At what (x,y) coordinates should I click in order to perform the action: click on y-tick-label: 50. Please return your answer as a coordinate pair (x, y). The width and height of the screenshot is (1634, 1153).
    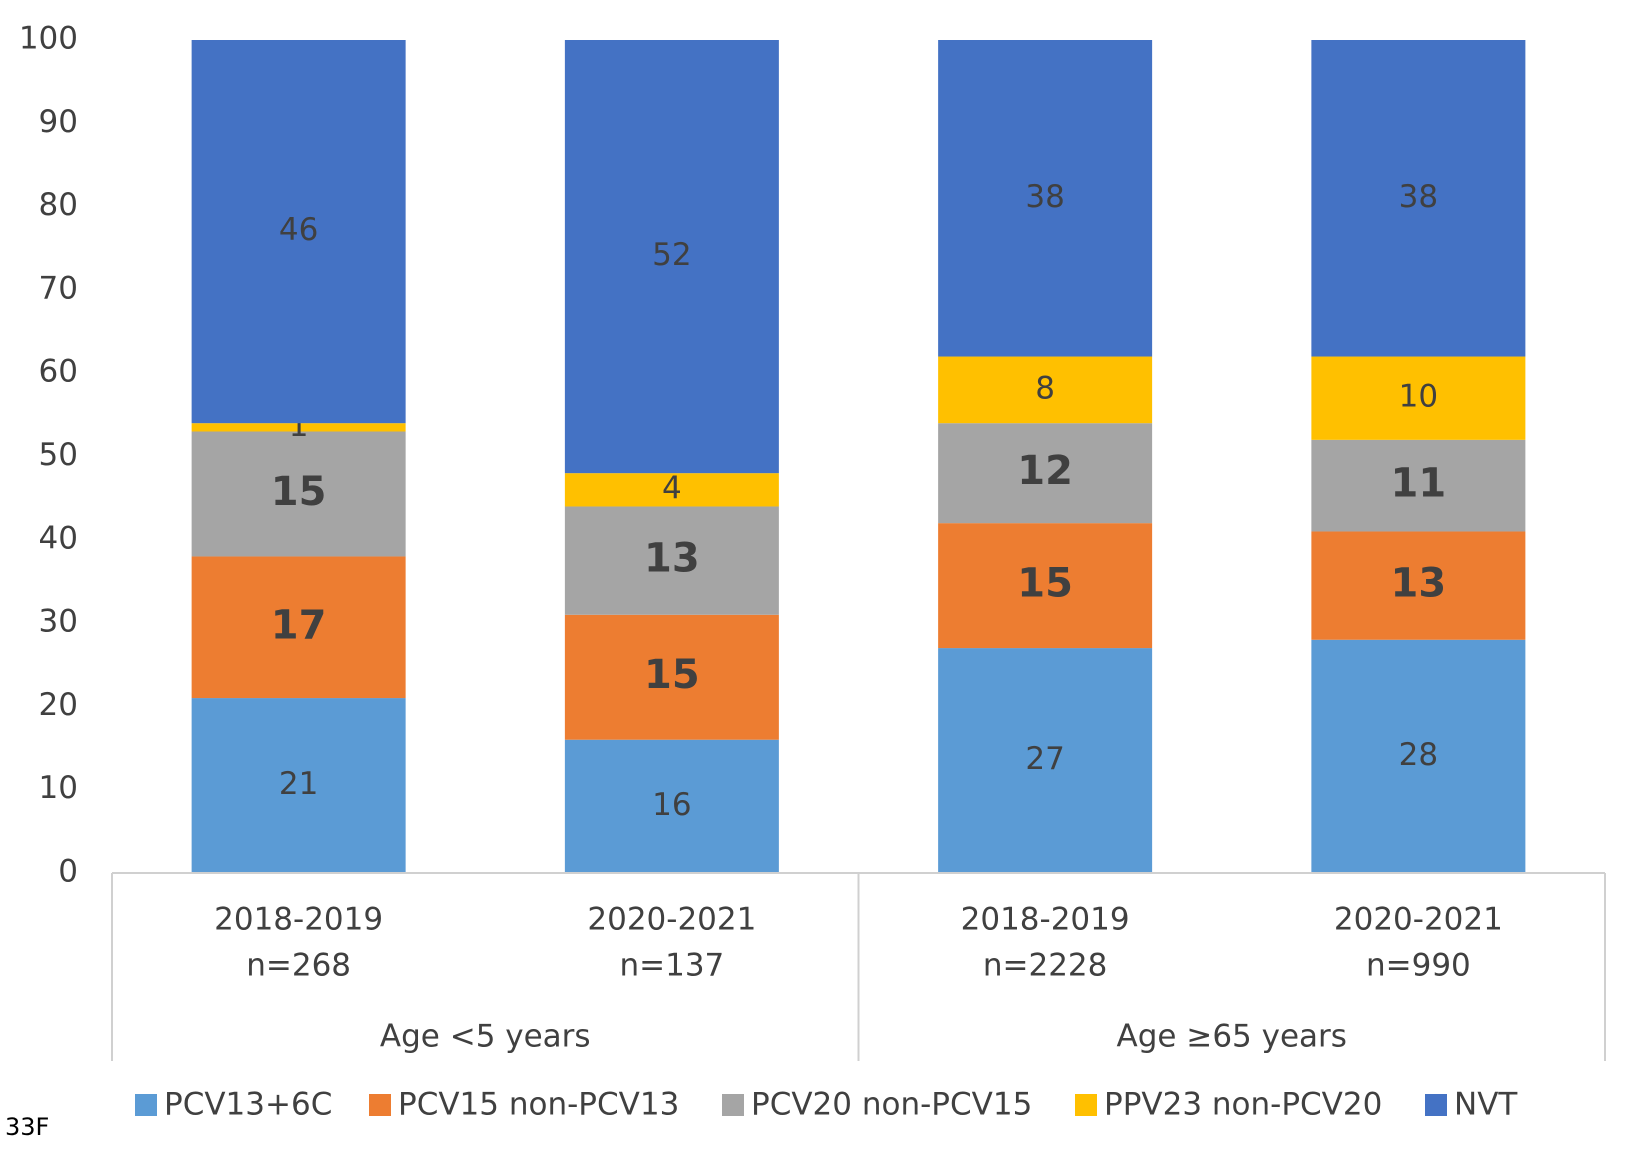
    Looking at the image, I should click on (58, 455).